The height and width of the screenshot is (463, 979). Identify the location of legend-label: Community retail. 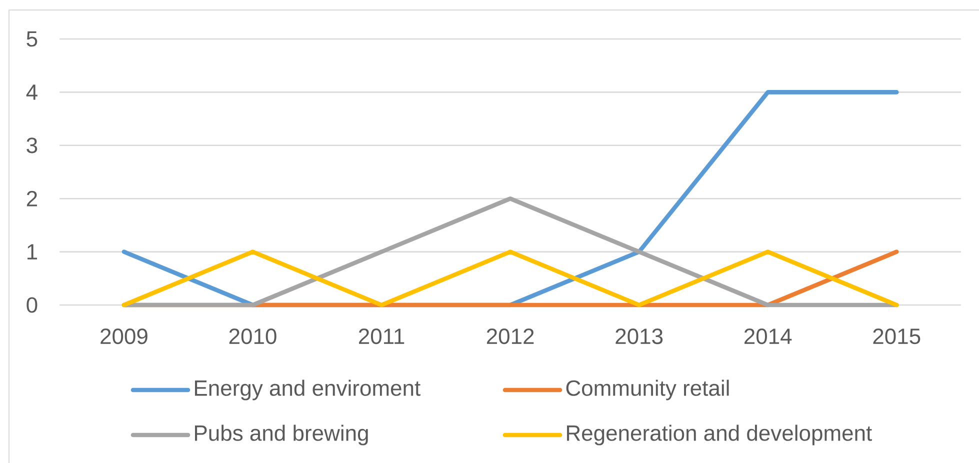
(647, 390).